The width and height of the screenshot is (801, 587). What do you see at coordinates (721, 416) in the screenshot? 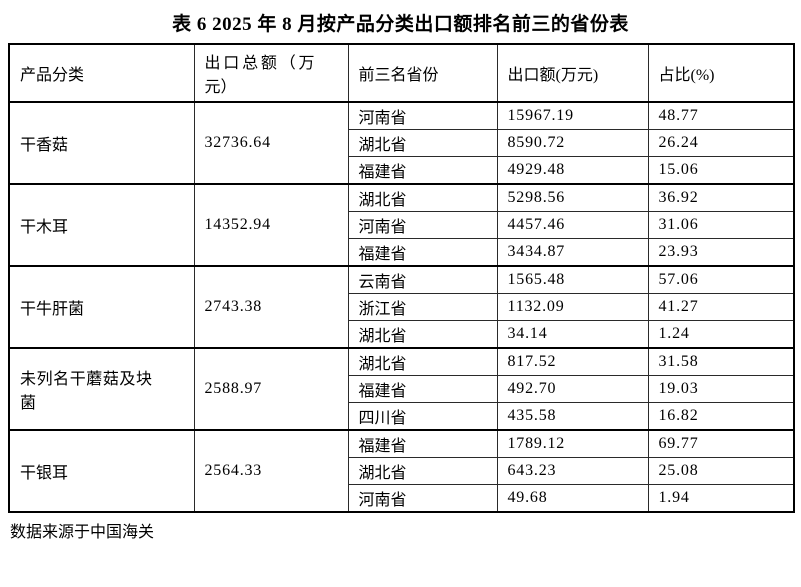
I see `share-cell: 16.82` at bounding box center [721, 416].